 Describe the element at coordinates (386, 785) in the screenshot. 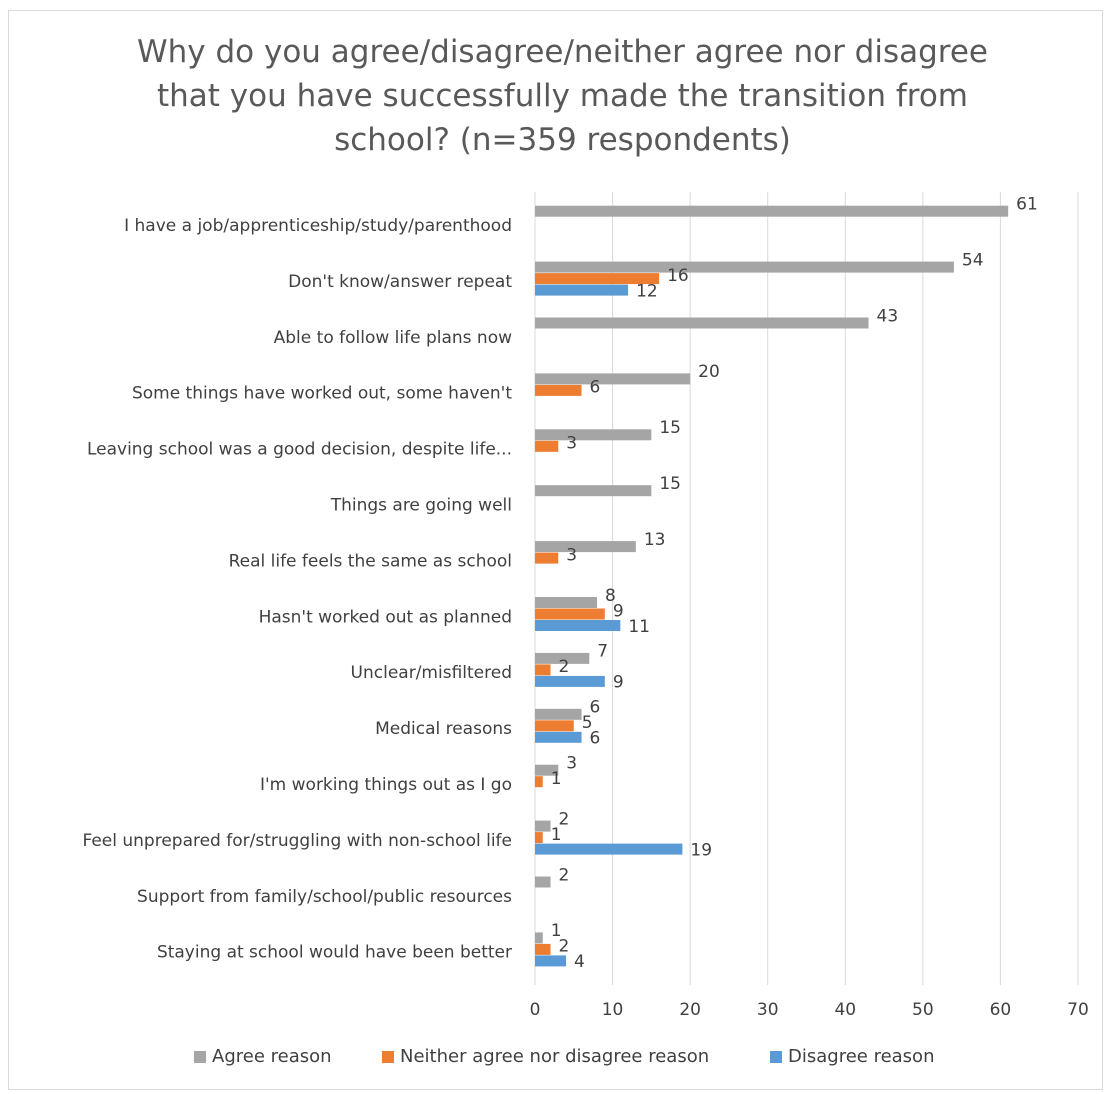

I see `category-label: I'm working things out as I go` at that location.